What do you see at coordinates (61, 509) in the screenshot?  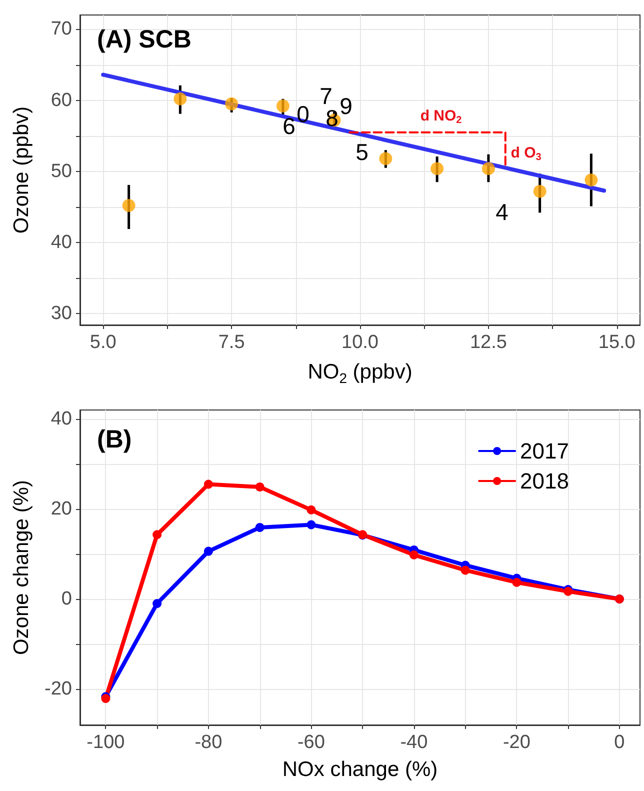 I see `y-tick-label: 20` at bounding box center [61, 509].